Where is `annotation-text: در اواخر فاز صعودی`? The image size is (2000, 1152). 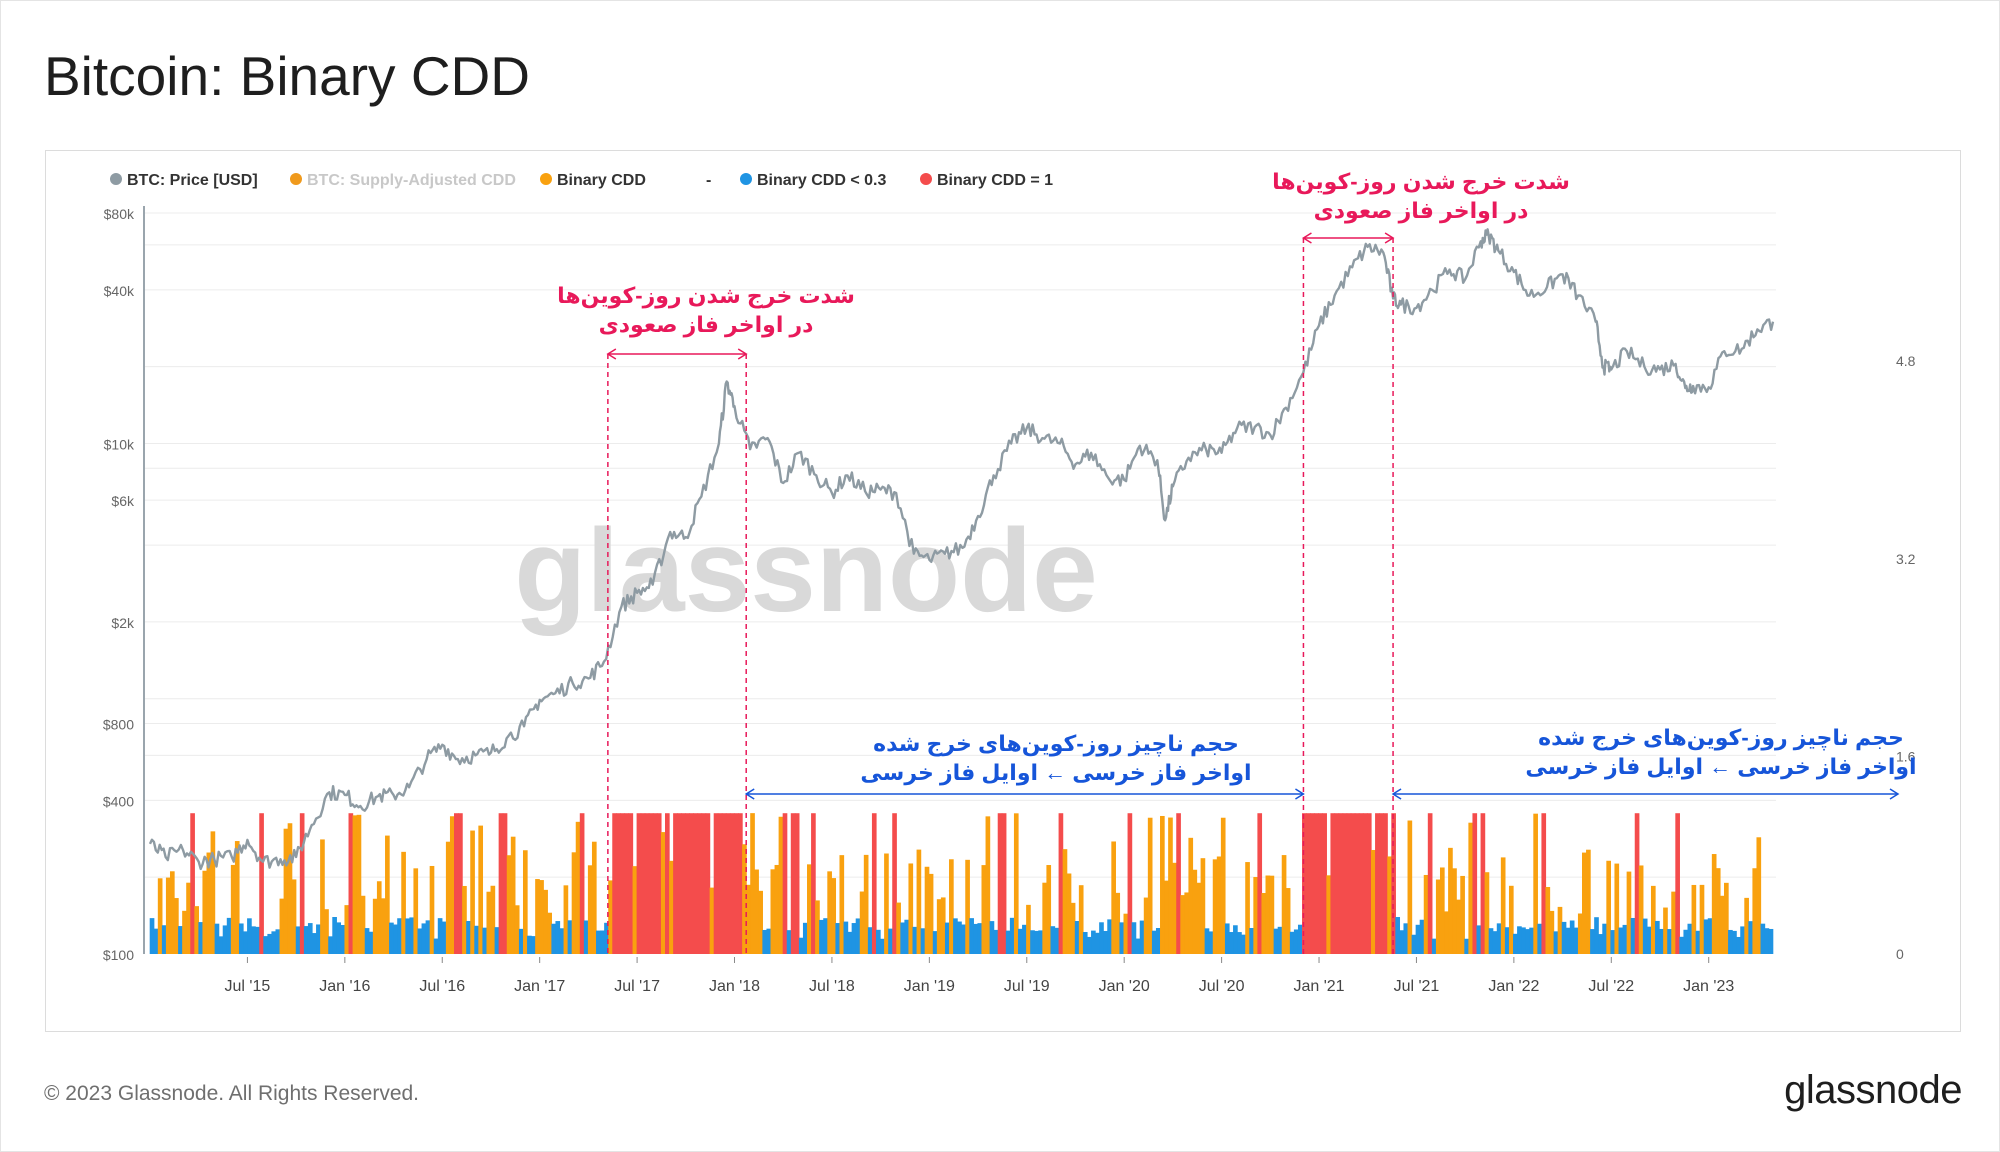
annotation-text: در اواخر فاز صعودی is located at coordinates (1421, 211).